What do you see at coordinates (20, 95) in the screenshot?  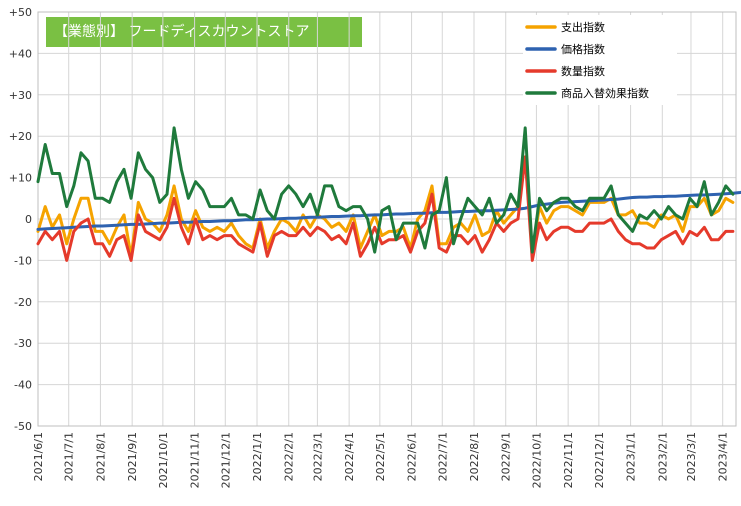 I see `y-tick-label: +30` at bounding box center [20, 95].